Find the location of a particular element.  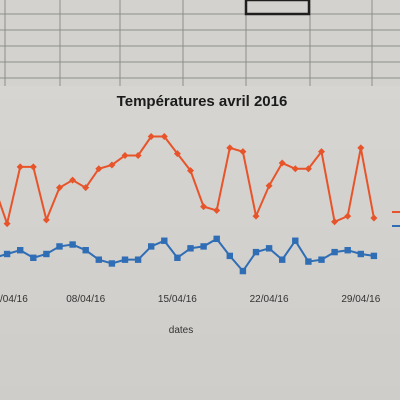

selected-cell is located at coordinates (277, 8).